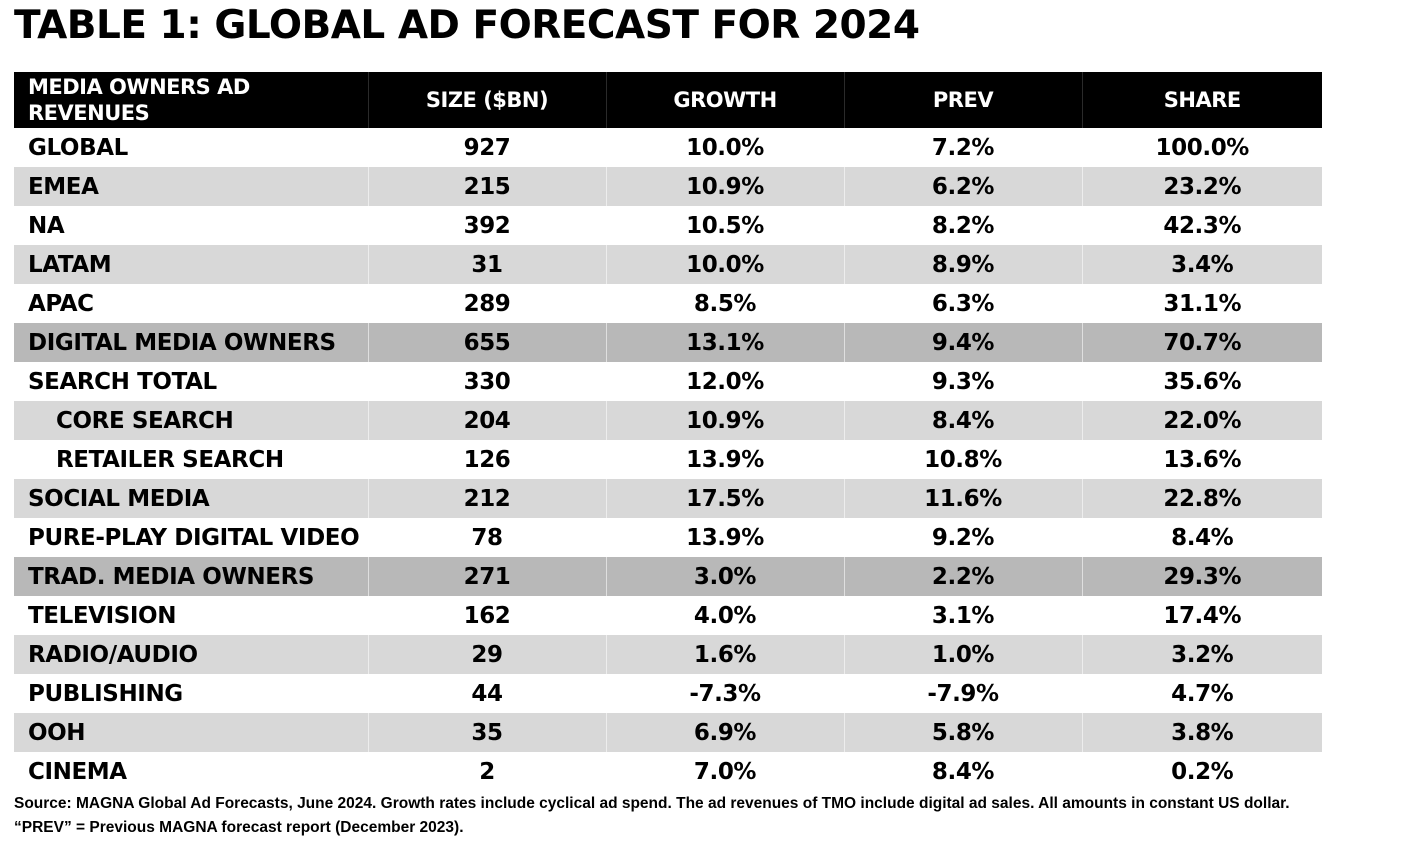 The width and height of the screenshot is (1422, 858). I want to click on column-header-size: SIZE ($BN), so click(487, 100).